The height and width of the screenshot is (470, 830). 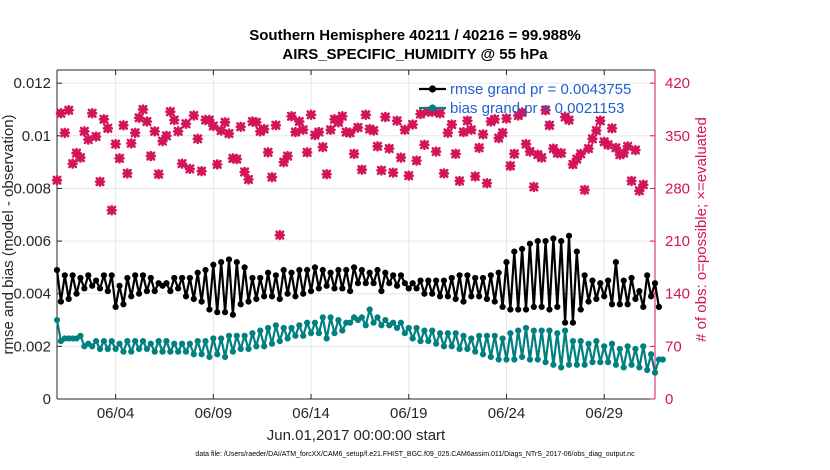 What do you see at coordinates (507, 413) in the screenshot?
I see `x-tick-label: 06/24` at bounding box center [507, 413].